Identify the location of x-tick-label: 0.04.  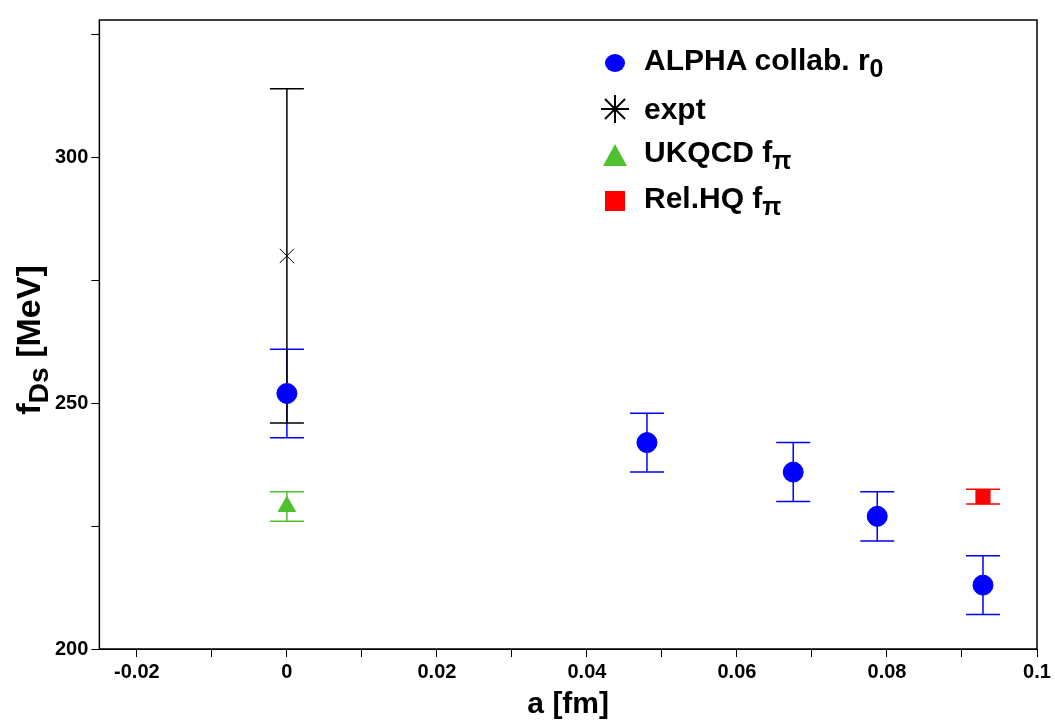
(587, 670).